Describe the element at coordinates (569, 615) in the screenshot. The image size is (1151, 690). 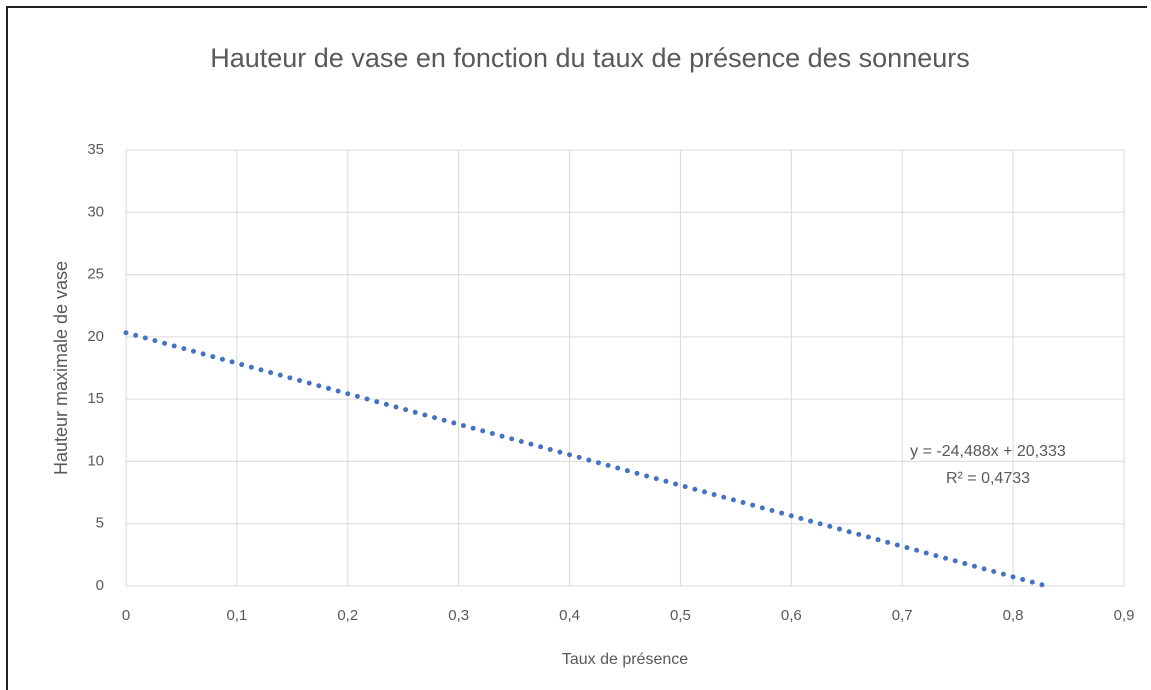
I see `x-tick-label: 0,4` at that location.